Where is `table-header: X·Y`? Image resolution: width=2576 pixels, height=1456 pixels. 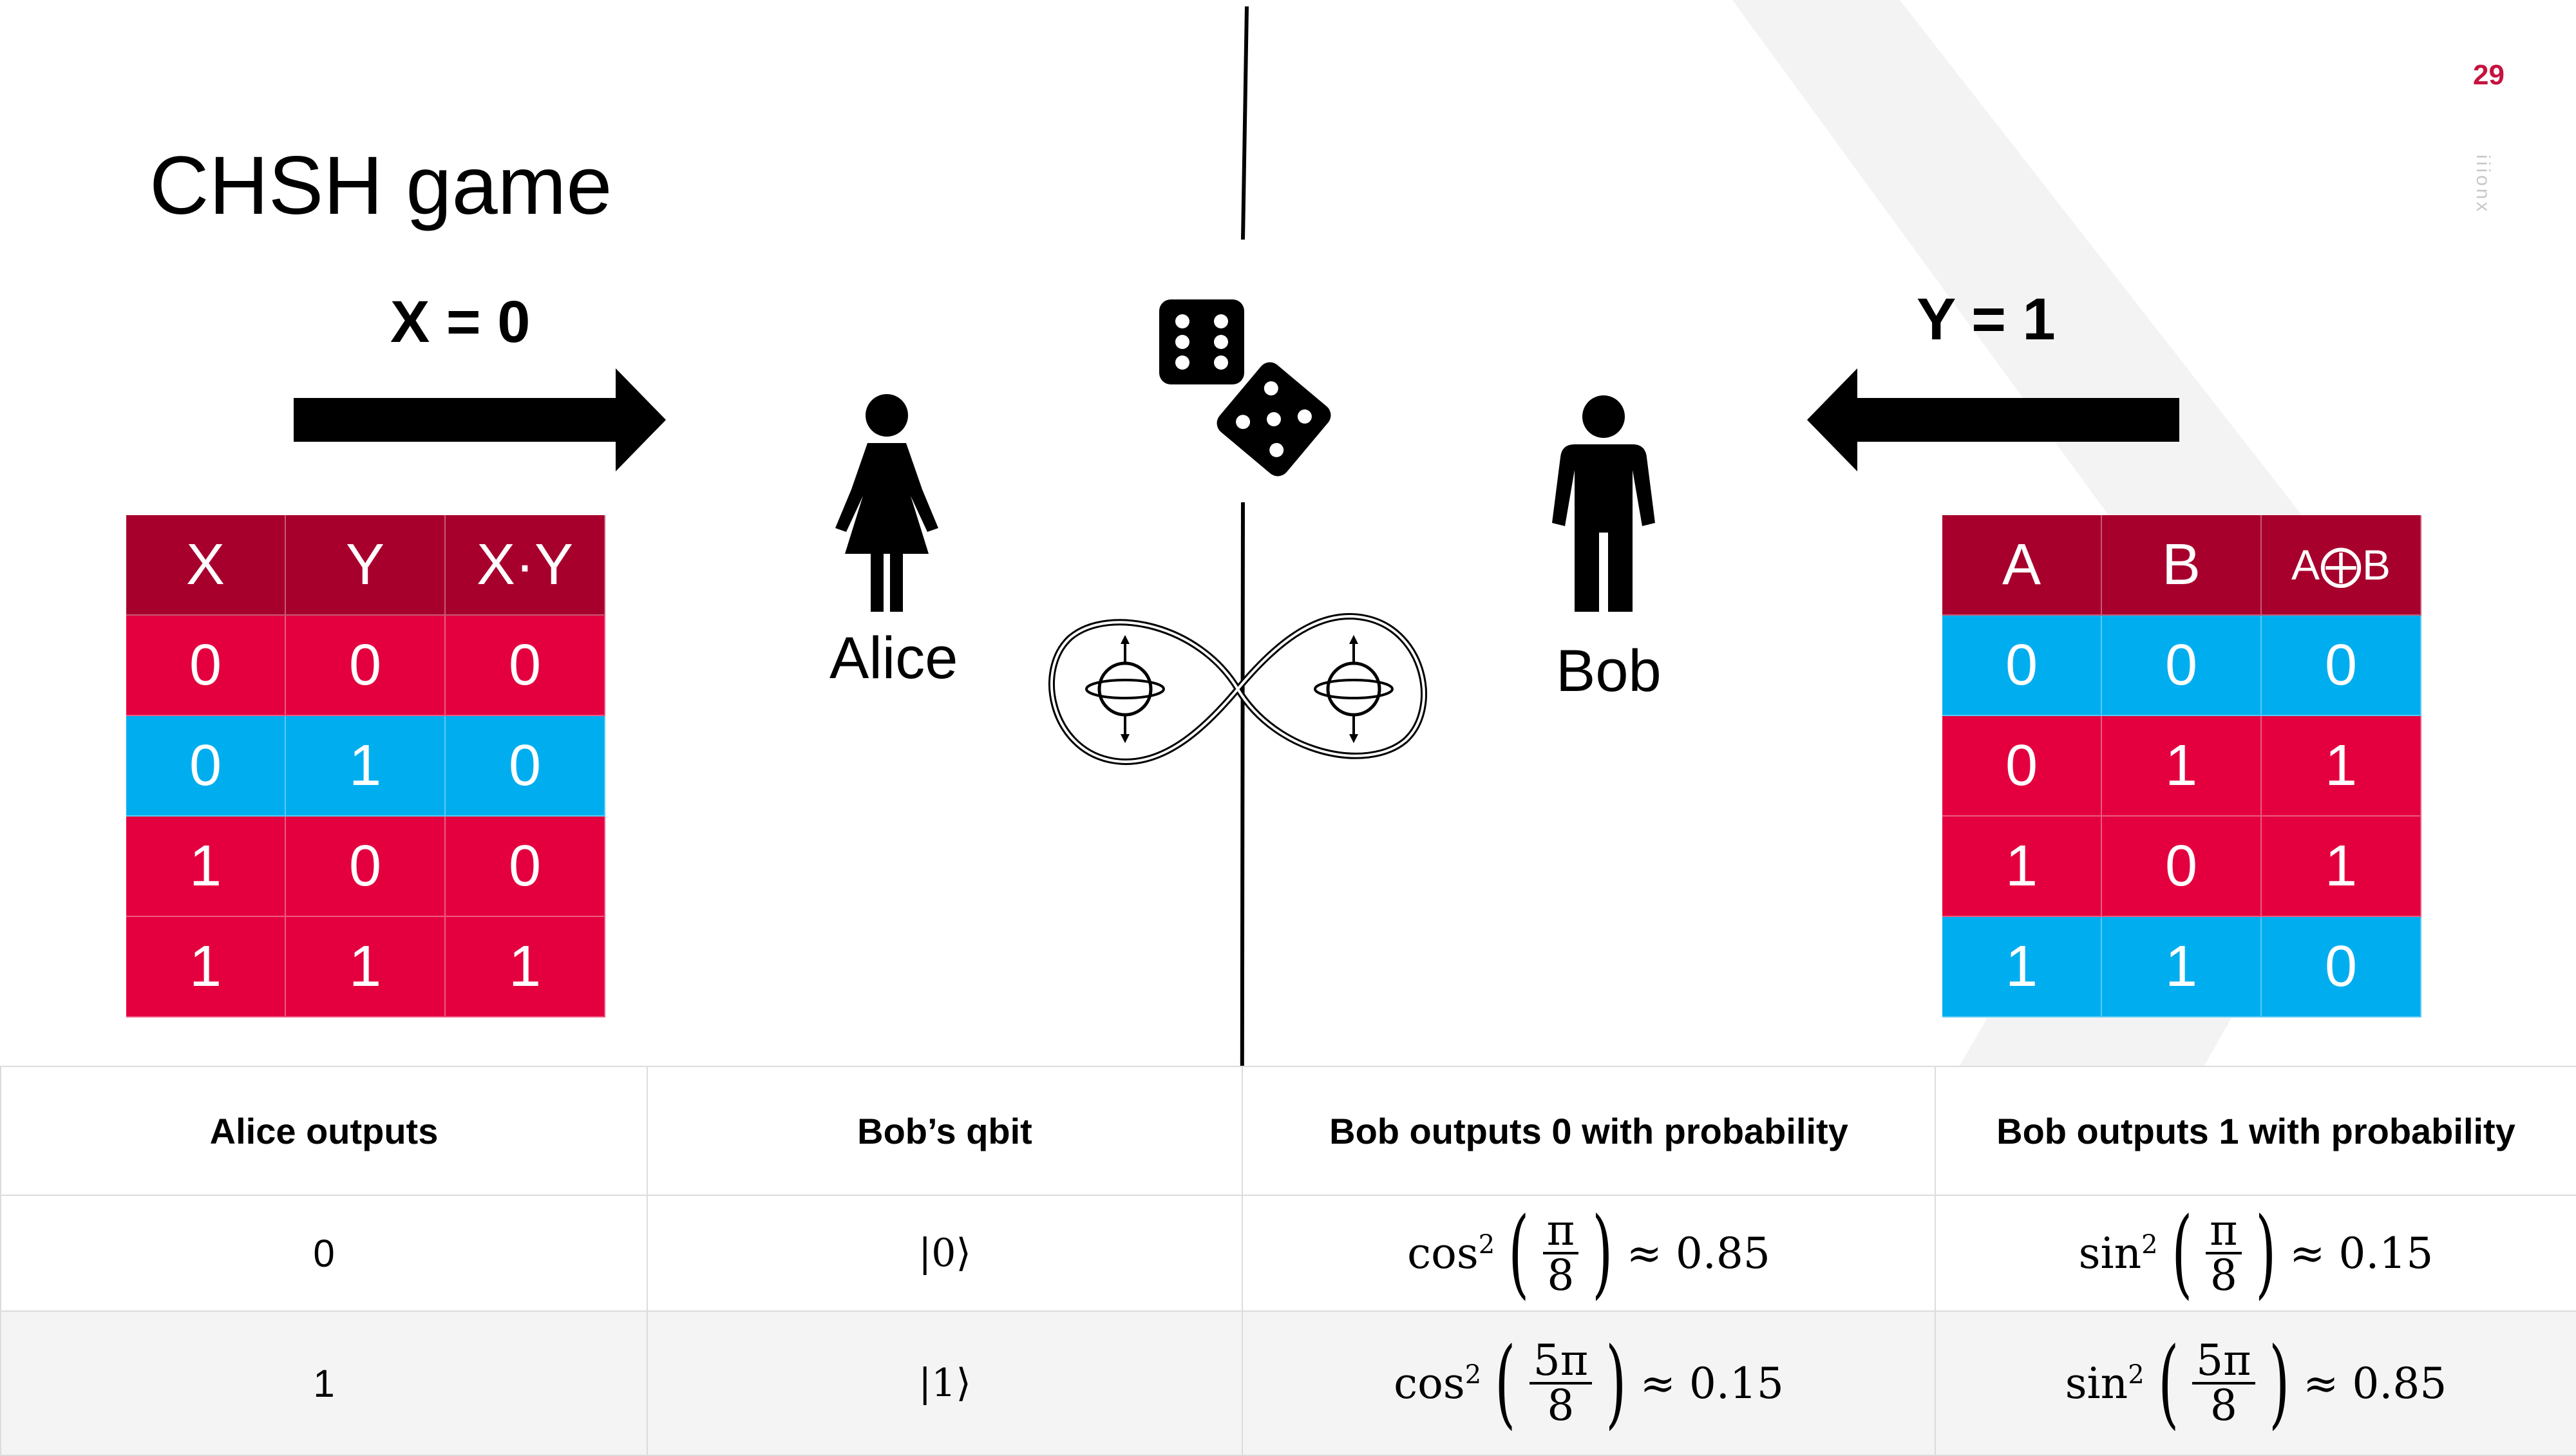
table-header: X·Y is located at coordinates (525, 565).